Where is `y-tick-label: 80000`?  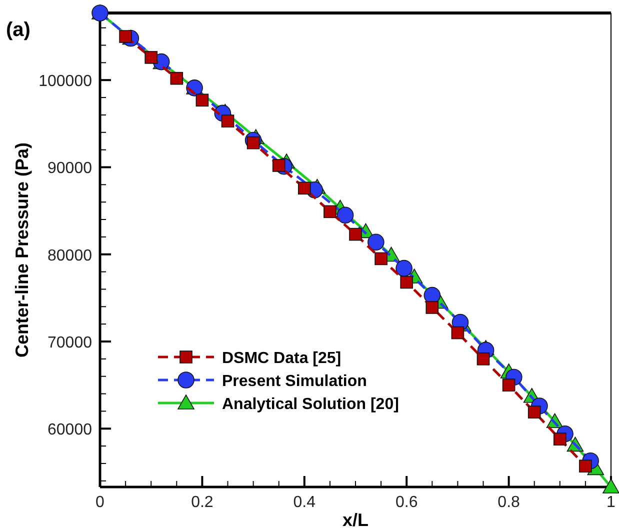 y-tick-label: 80000 is located at coordinates (70, 255).